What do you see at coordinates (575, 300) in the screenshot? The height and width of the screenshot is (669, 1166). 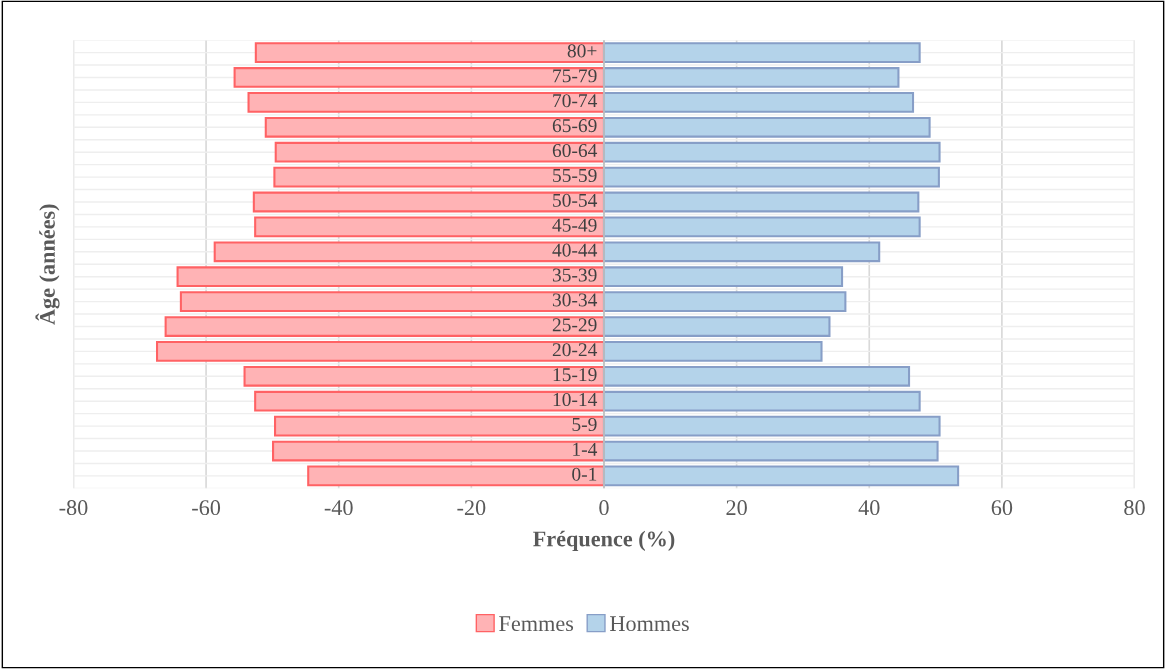 I see `y-tick-label: 30-34` at bounding box center [575, 300].